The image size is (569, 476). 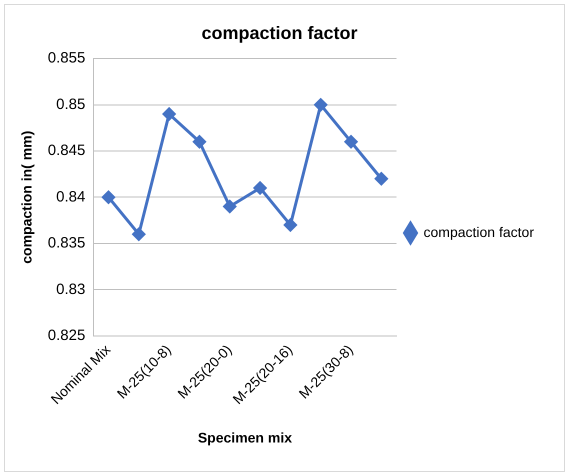 I want to click on x-axis-title: Specimen mix, so click(x=245, y=437).